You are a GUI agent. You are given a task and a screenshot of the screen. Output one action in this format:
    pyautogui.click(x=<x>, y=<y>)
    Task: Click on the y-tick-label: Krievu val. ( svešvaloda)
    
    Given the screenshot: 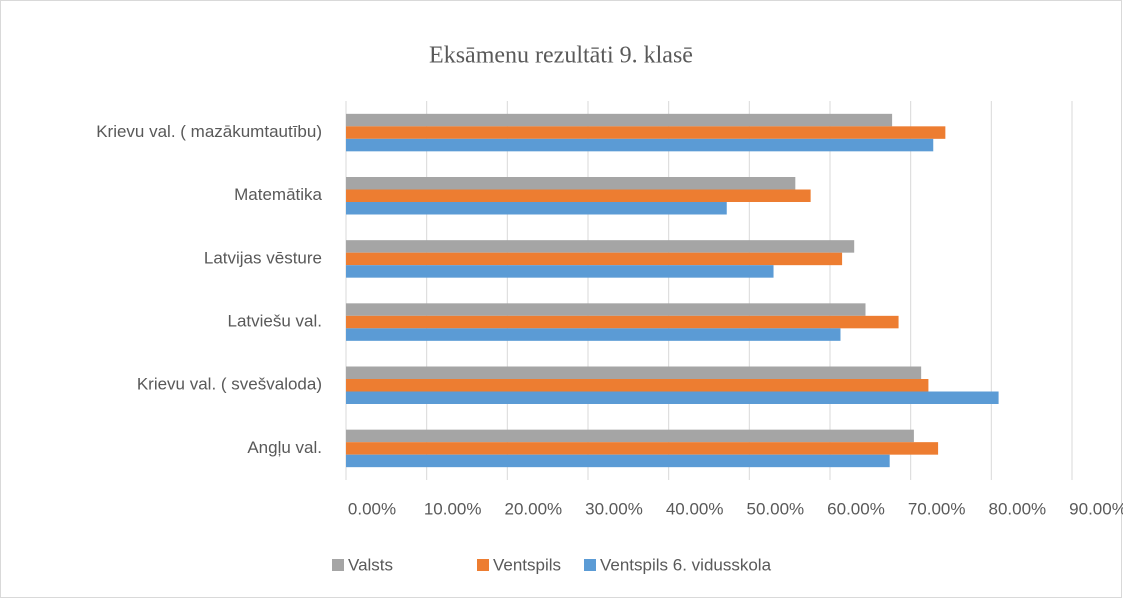 What is the action you would take?
    pyautogui.click(x=229, y=384)
    